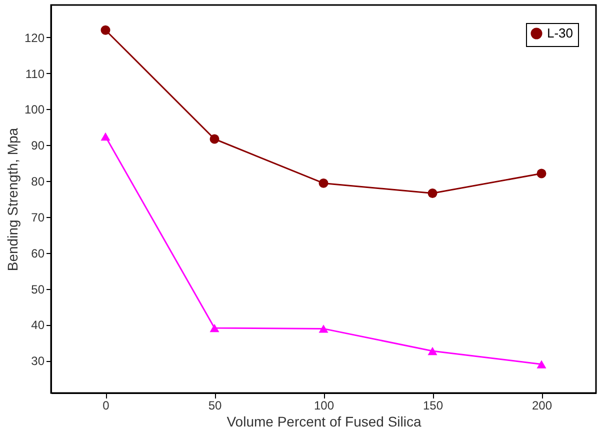 The width and height of the screenshot is (601, 434). What do you see at coordinates (433, 405) in the screenshot?
I see `x-tick-label: 150` at bounding box center [433, 405].